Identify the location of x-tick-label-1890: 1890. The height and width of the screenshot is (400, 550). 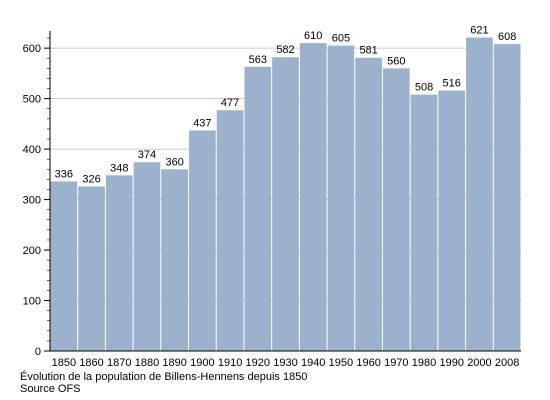
(174, 363).